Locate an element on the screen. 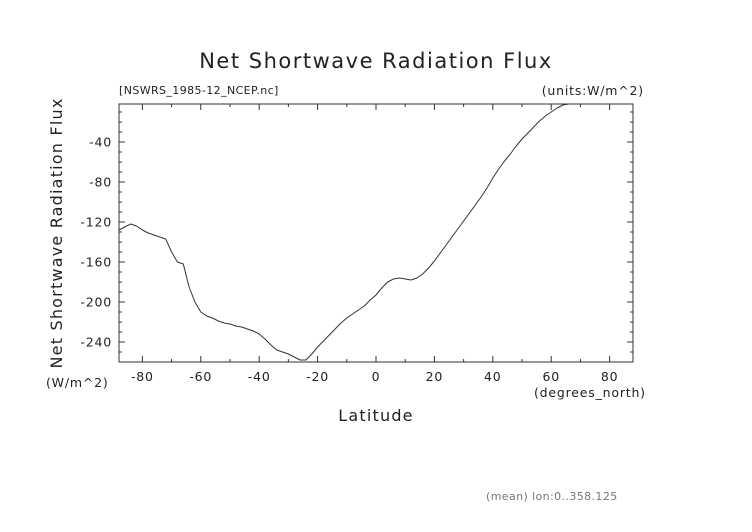  x-tick-label: -40 is located at coordinates (259, 376).